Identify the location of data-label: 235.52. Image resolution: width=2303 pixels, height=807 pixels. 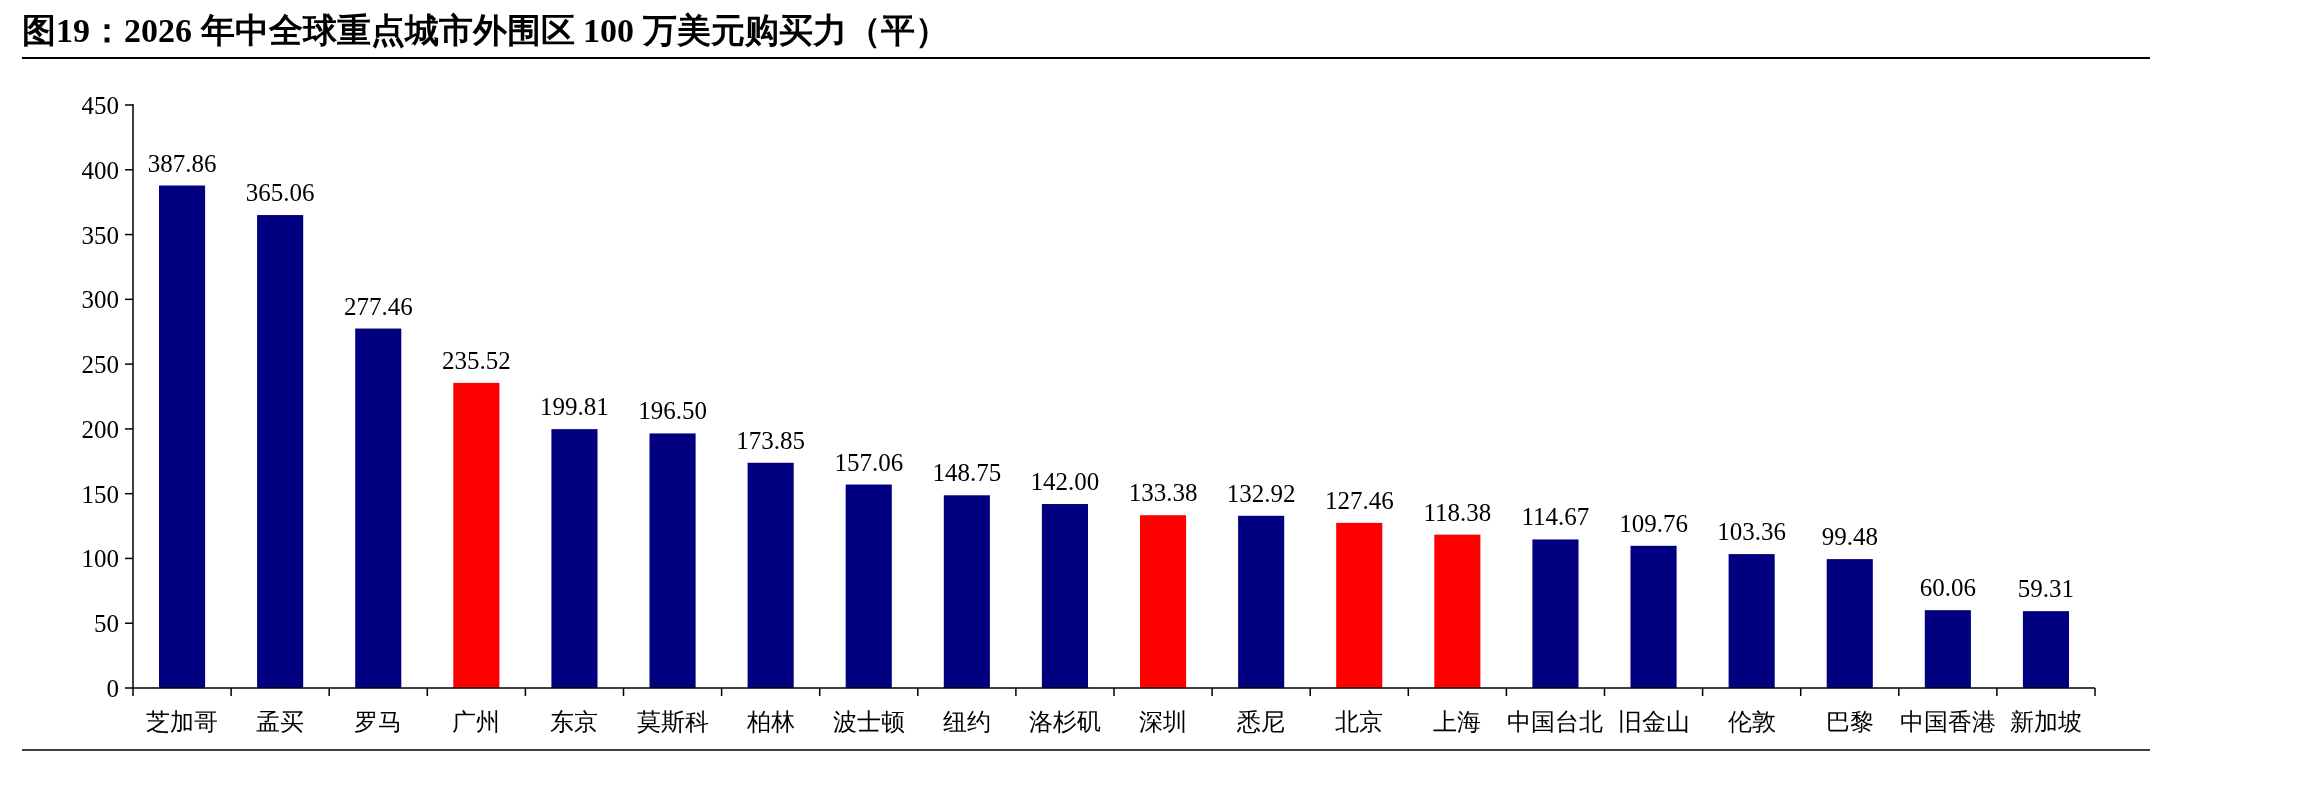
(476, 360).